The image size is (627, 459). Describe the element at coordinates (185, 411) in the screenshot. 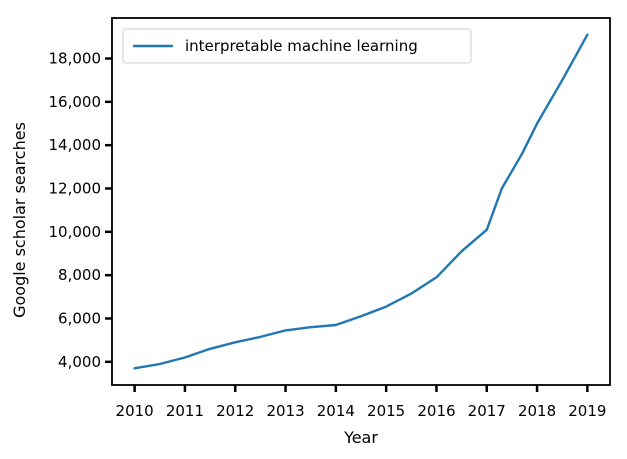

I see `x-tick-label: 2011` at that location.